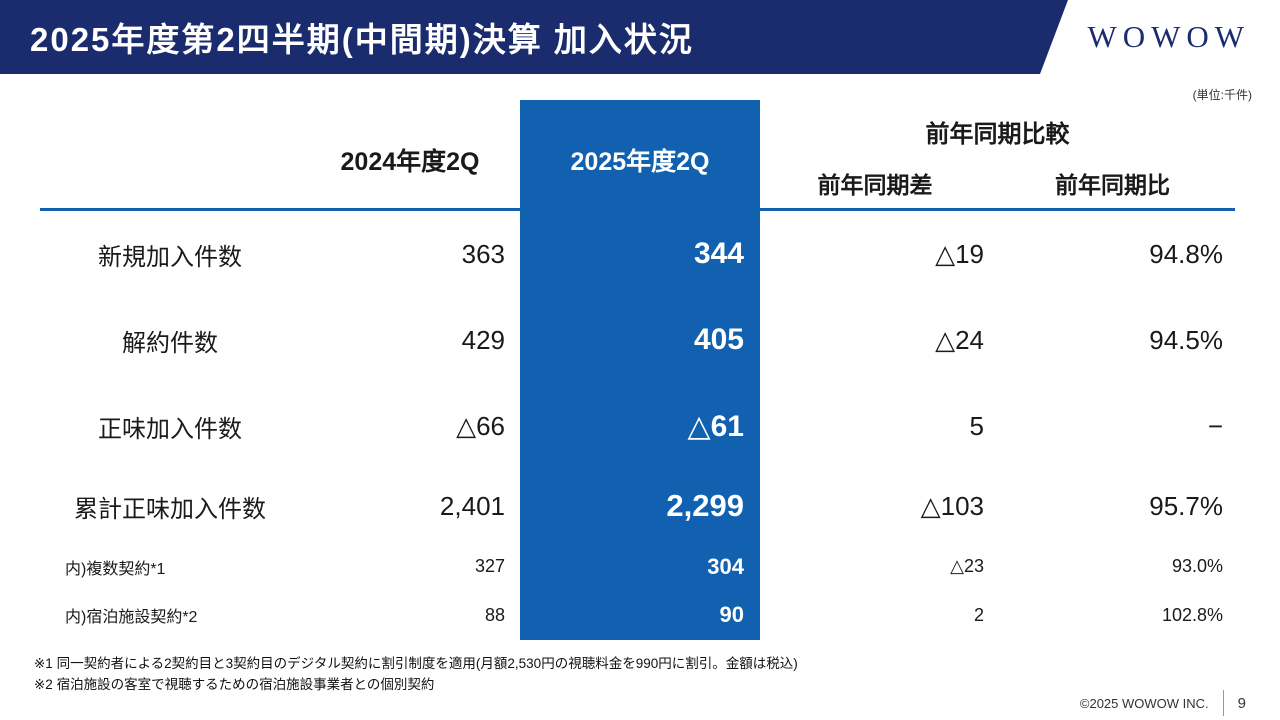  What do you see at coordinates (170, 509) in the screenshot?
I see `row-label: 累計正味加入件数` at bounding box center [170, 509].